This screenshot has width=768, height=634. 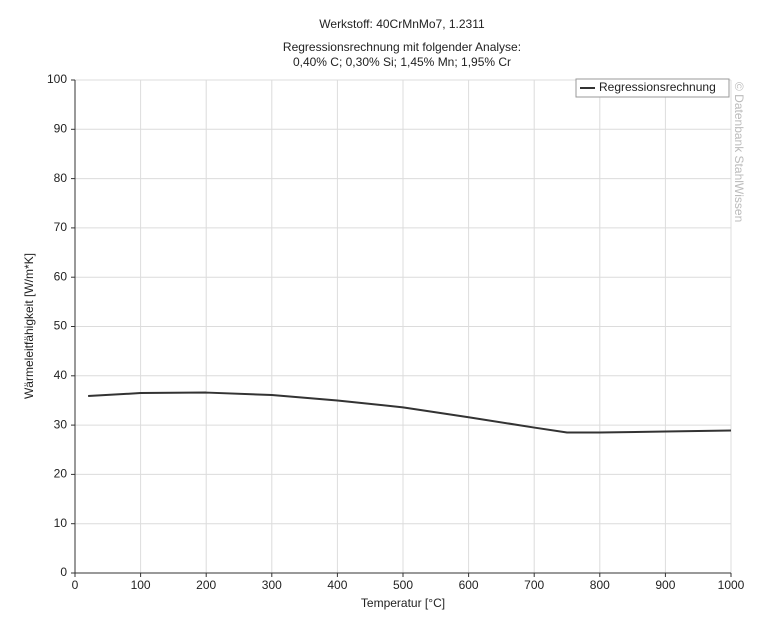 I want to click on data-line, so click(x=410, y=412).